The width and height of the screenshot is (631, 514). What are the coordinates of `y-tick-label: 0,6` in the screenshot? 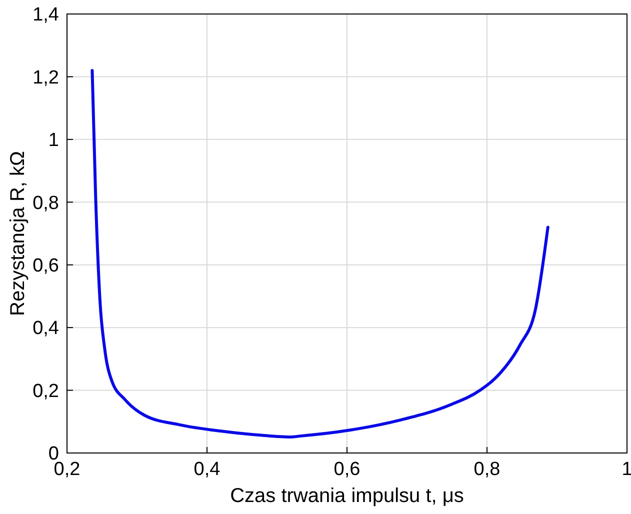 It's located at (45, 266).